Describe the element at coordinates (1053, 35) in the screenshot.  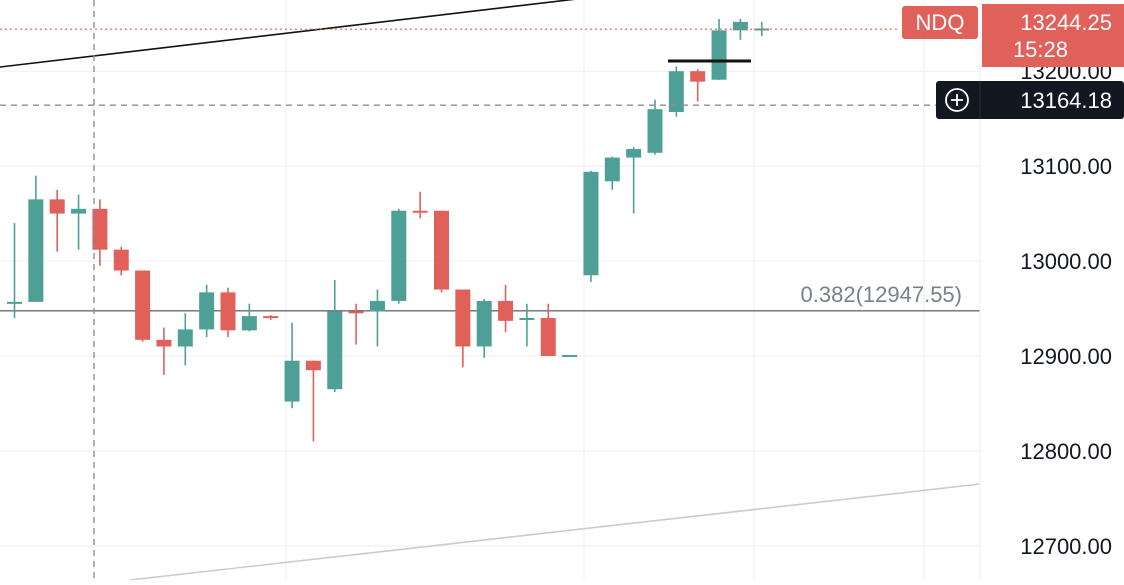
I see `last-price-label-box` at that location.